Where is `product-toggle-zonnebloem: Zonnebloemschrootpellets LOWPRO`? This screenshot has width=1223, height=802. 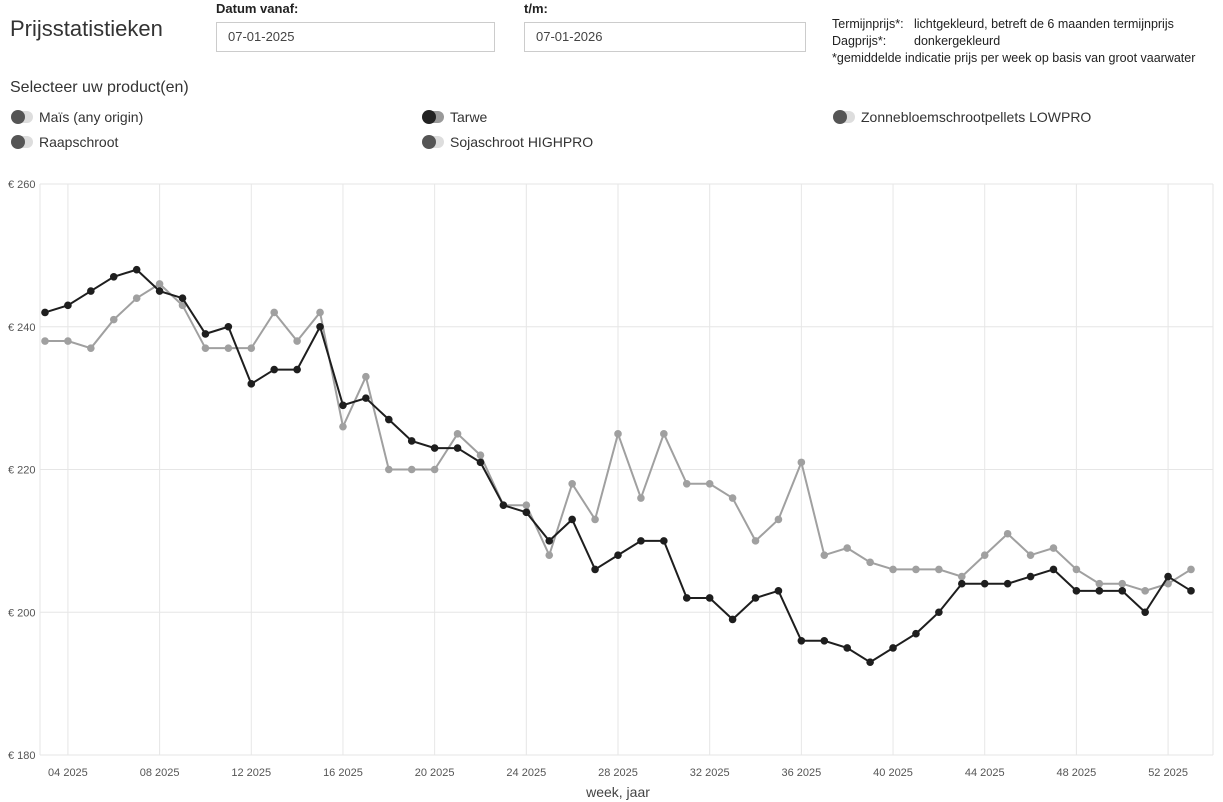 product-toggle-zonnebloem: Zonnebloemschrootpellets LOWPRO is located at coordinates (962, 117).